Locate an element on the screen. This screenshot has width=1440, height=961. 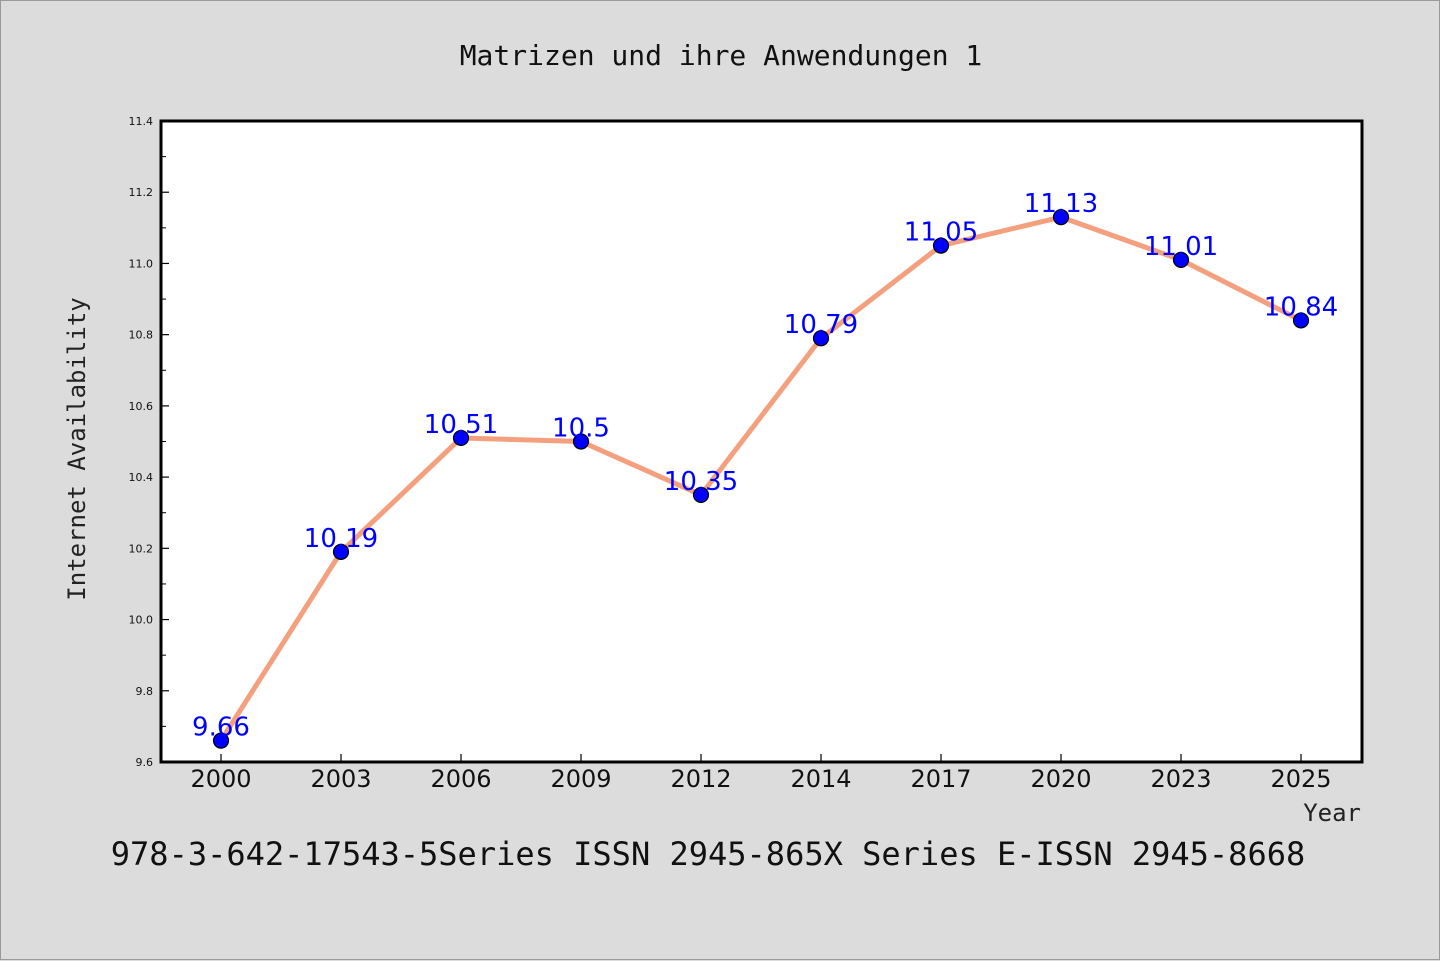
x-tick-label: 2017 is located at coordinates (940, 779).